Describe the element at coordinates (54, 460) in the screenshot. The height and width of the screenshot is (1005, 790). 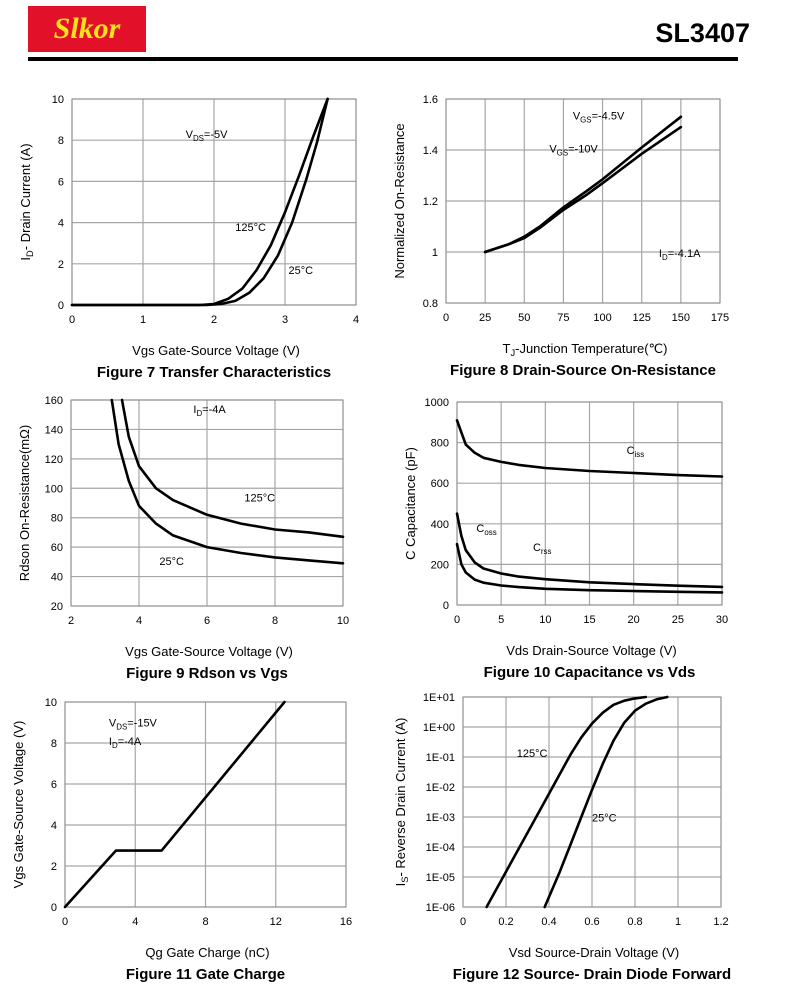
I see `y-tick-label: 120` at that location.